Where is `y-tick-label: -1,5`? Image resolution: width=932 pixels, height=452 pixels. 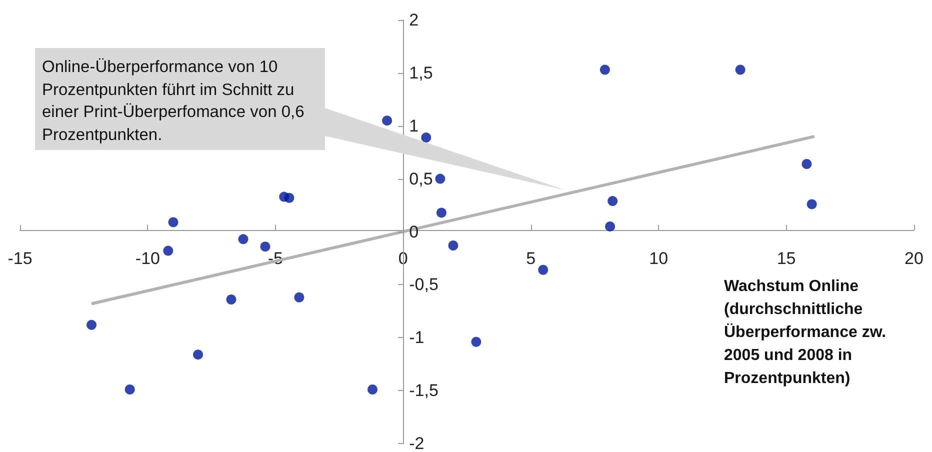 y-tick-label: -1,5 is located at coordinates (423, 390).